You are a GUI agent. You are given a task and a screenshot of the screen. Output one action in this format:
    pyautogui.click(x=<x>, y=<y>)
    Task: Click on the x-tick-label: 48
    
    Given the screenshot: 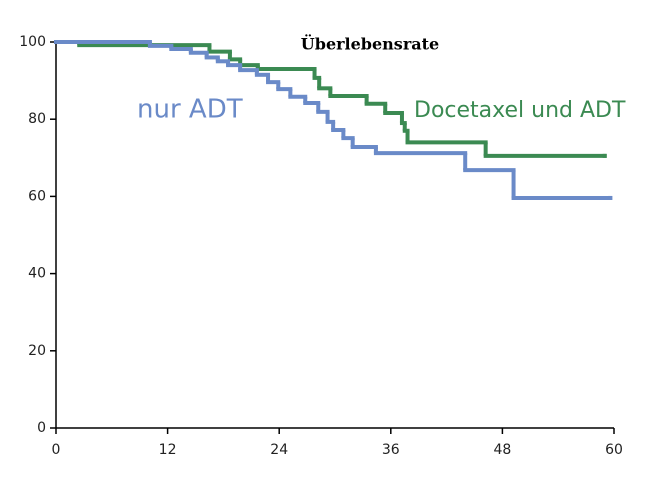 What is the action you would take?
    pyautogui.click(x=502, y=450)
    